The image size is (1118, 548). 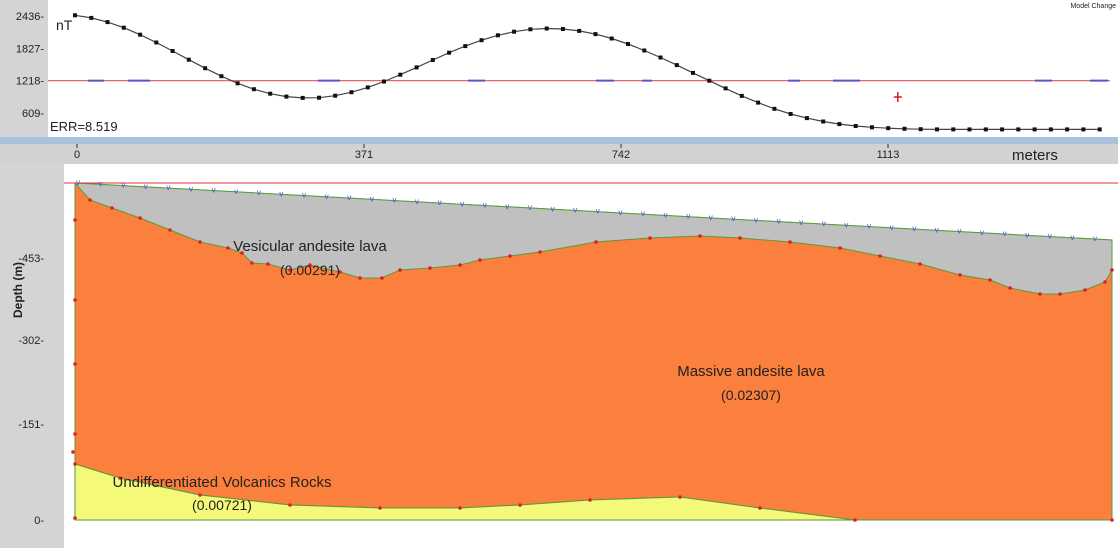 What do you see at coordinates (364, 155) in the screenshot?
I see `distance-tick-label: 371` at bounding box center [364, 155].